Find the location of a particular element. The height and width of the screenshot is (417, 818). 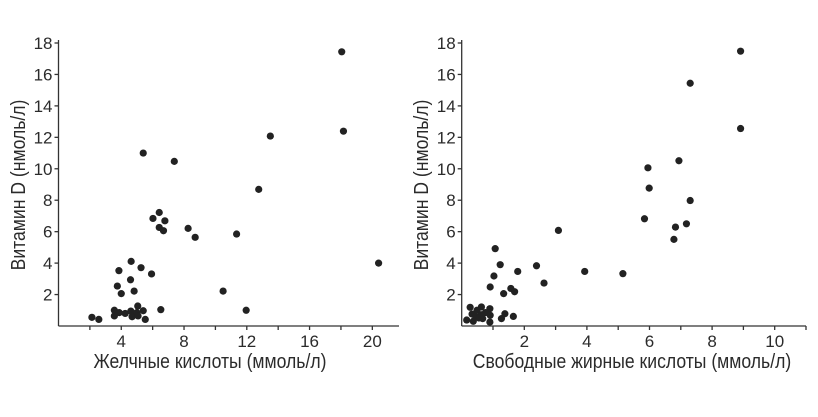

x-tick-label: 20 is located at coordinates (372, 341).